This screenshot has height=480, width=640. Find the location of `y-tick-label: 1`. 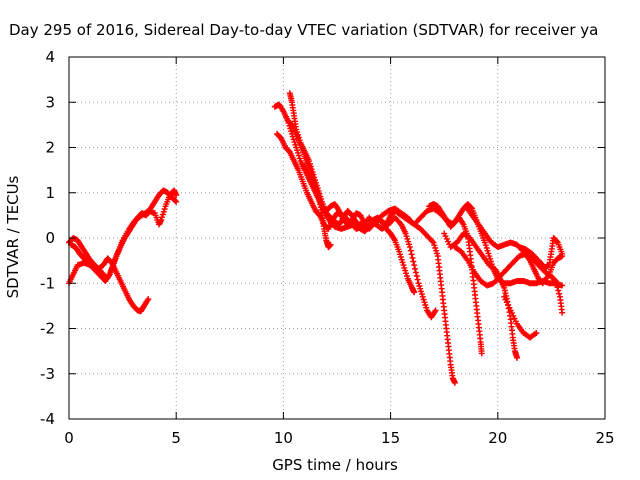

y-tick-label: 1 is located at coordinates (50, 193).